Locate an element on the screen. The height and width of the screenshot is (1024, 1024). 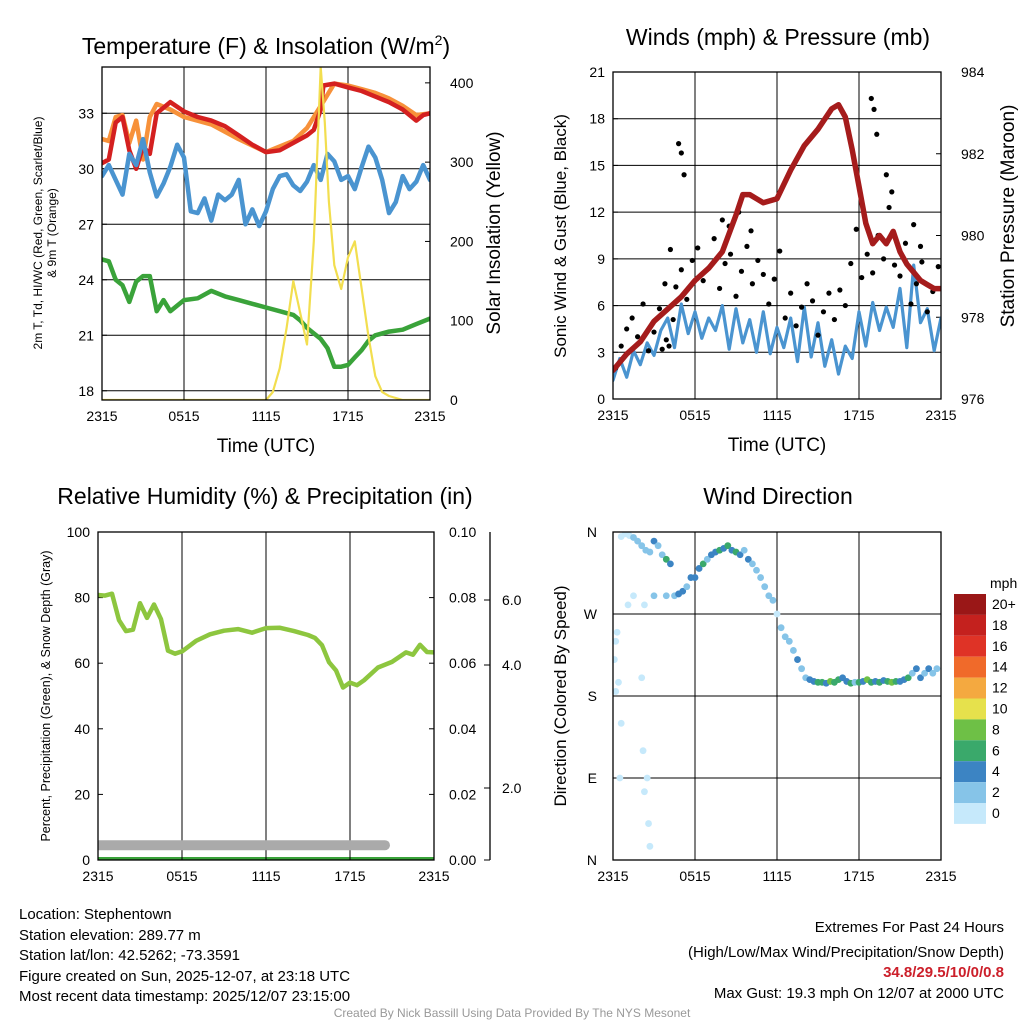
temp-xlabel: Time (UTC) is located at coordinates (266, 446).